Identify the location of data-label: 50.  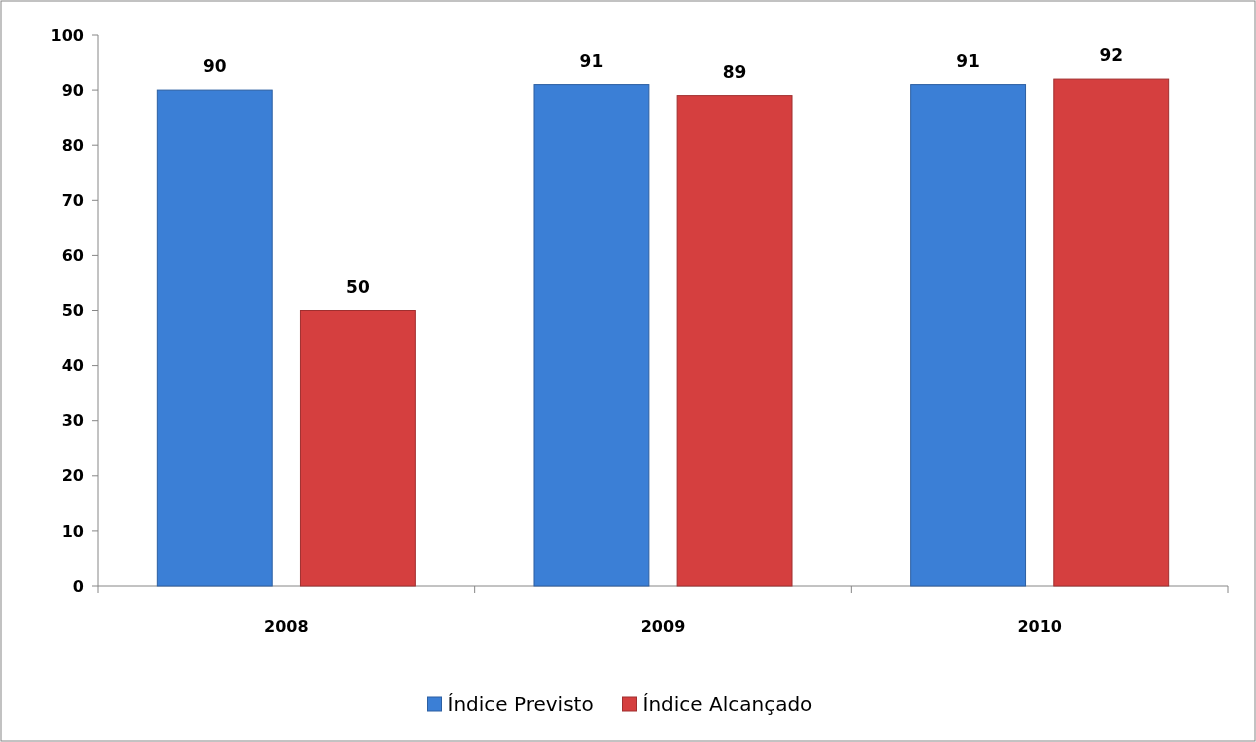
(358, 286).